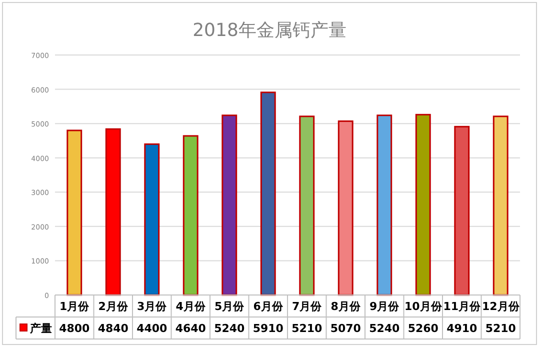 This screenshot has width=539, height=347. What do you see at coordinates (75, 306) in the screenshot?
I see `x-tick-label: 1月份` at bounding box center [75, 306].